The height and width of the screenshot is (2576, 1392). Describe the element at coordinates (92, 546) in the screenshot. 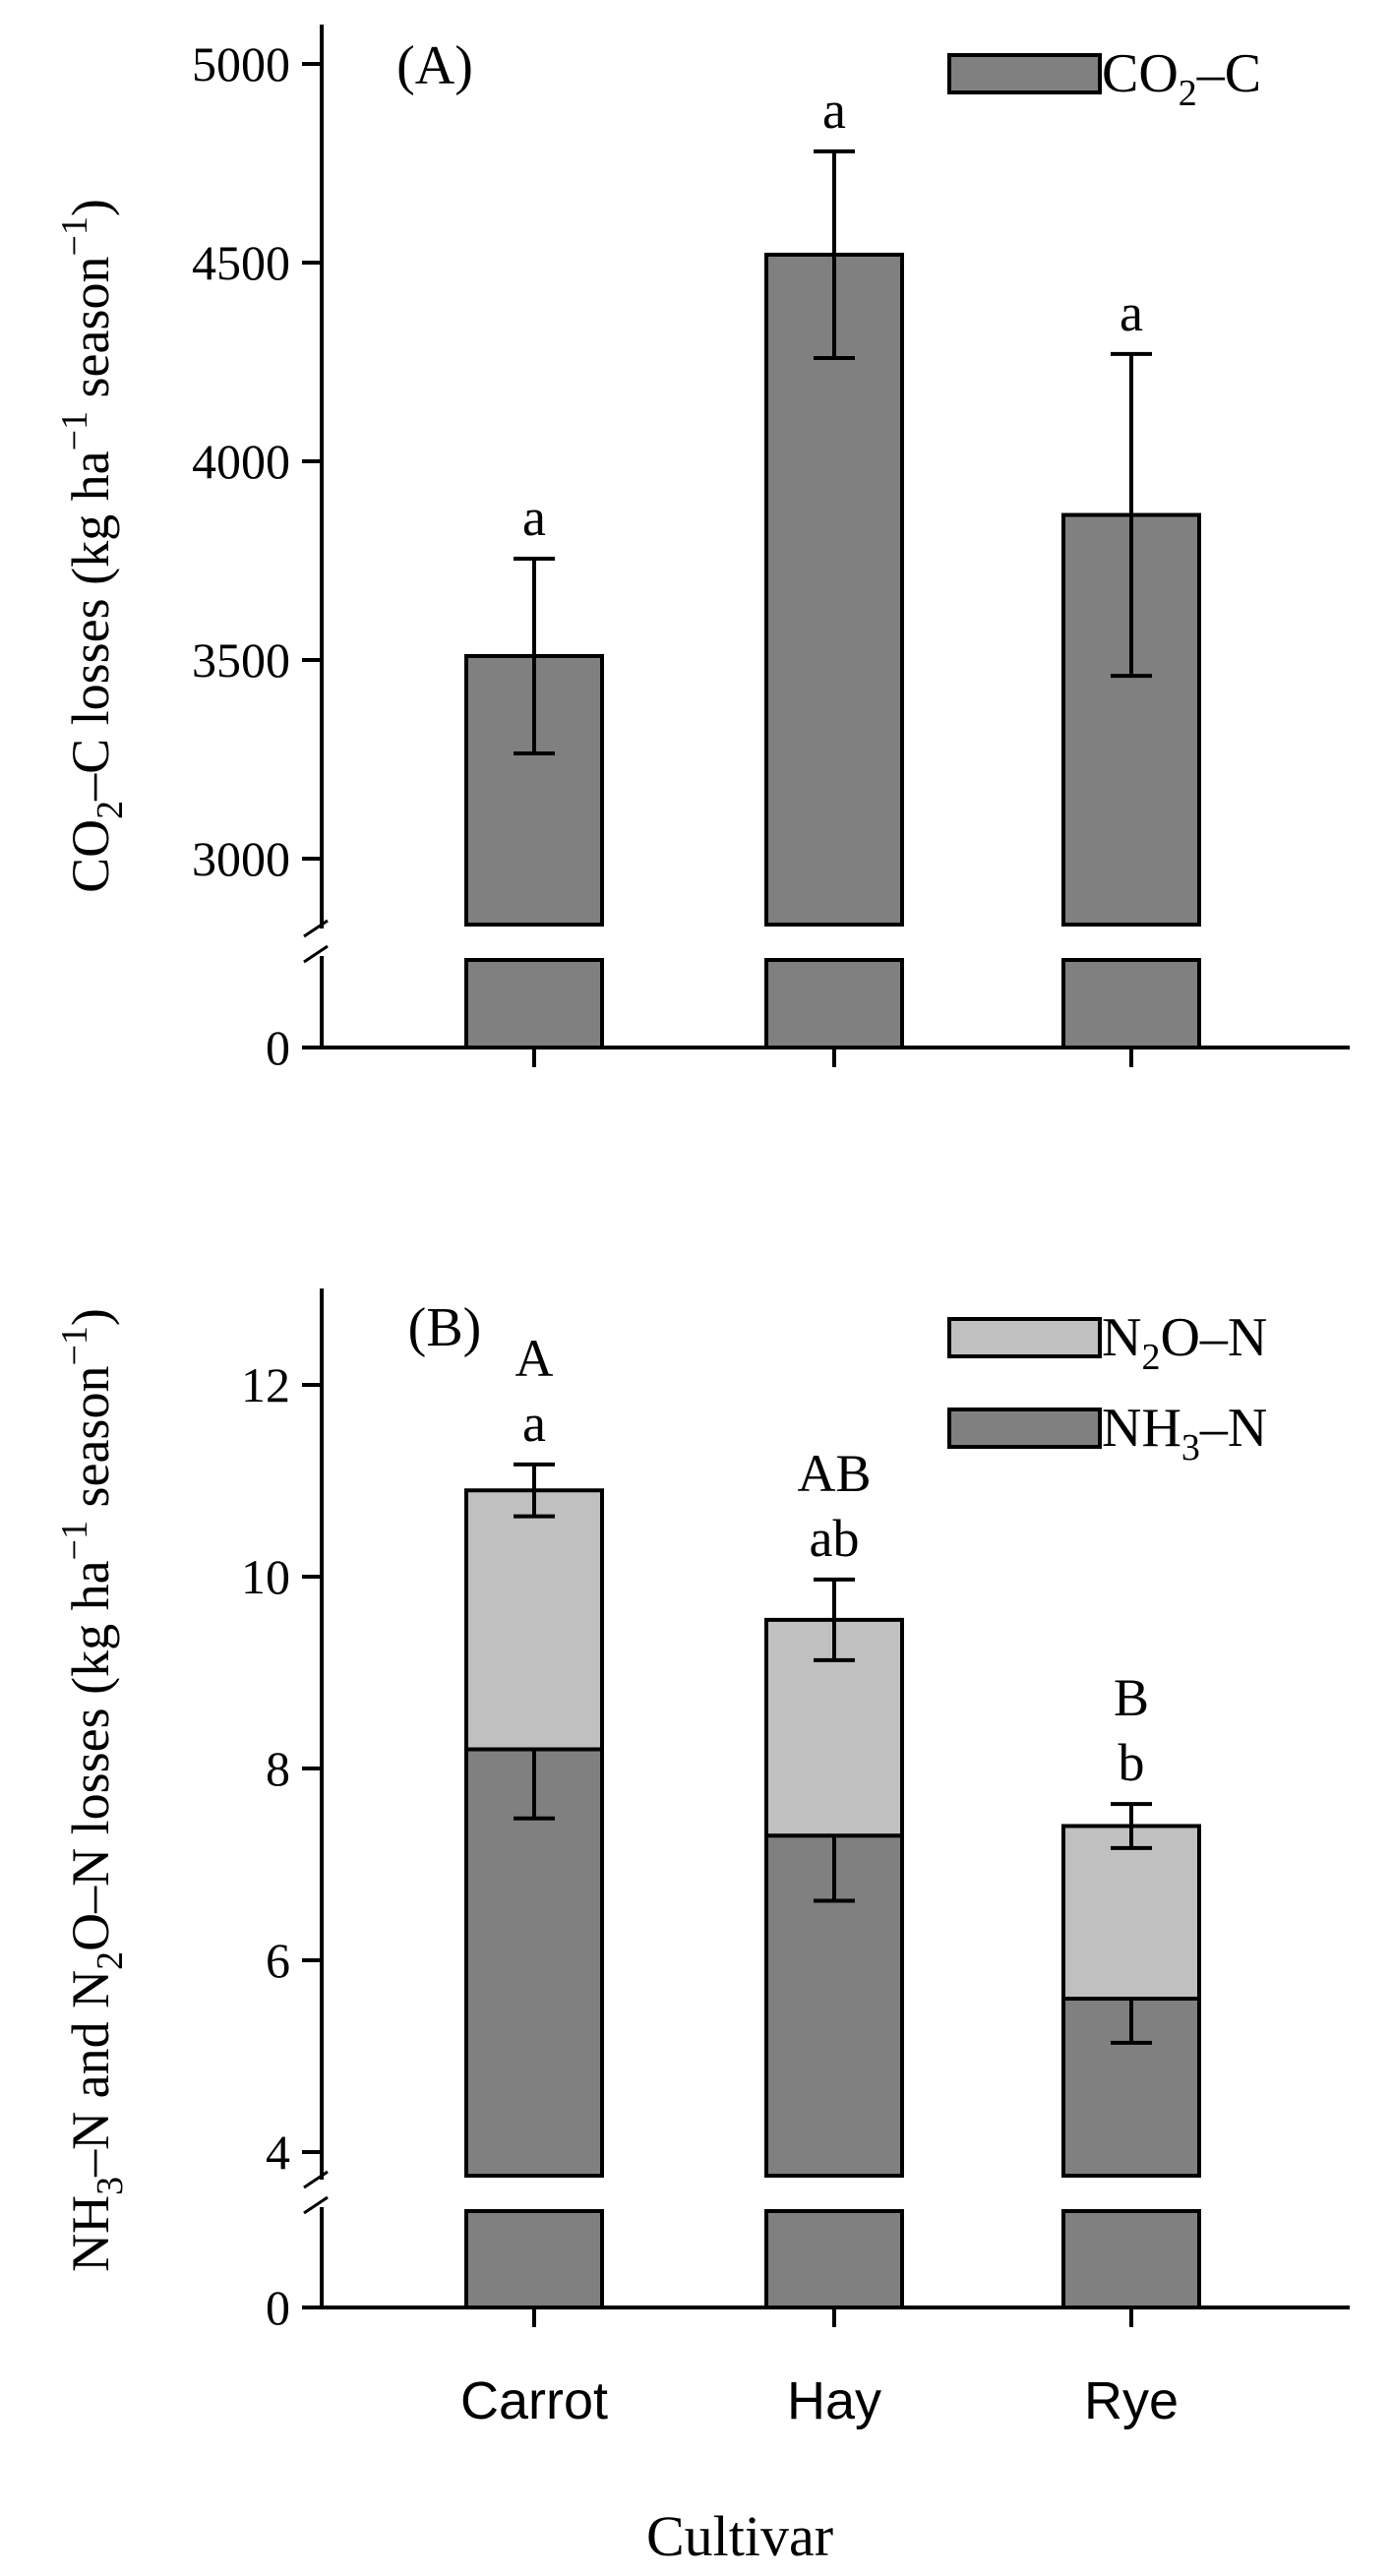

I see `y-axis-title: CO2​–C losses (kg ha−1​ season−1​)` at that location.